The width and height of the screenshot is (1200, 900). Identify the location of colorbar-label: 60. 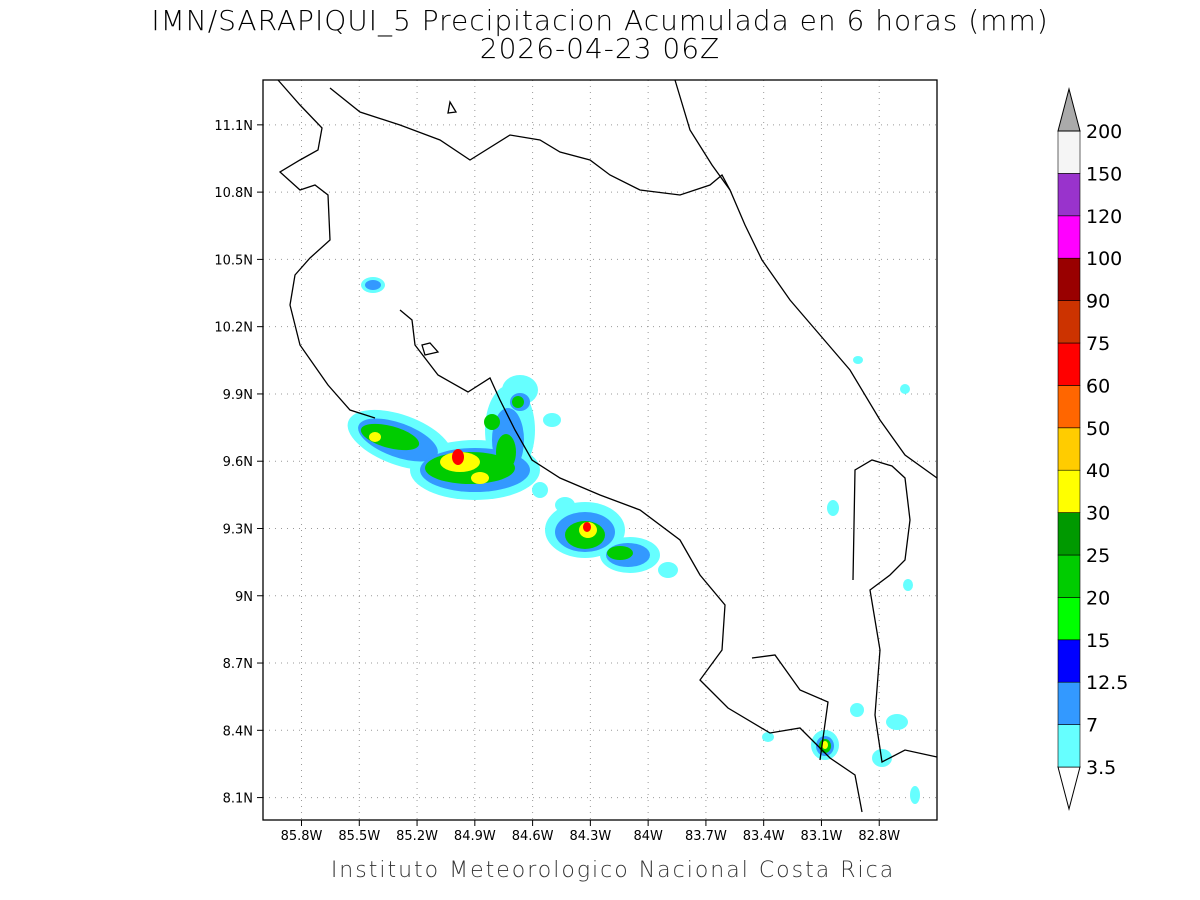
(1098, 386).